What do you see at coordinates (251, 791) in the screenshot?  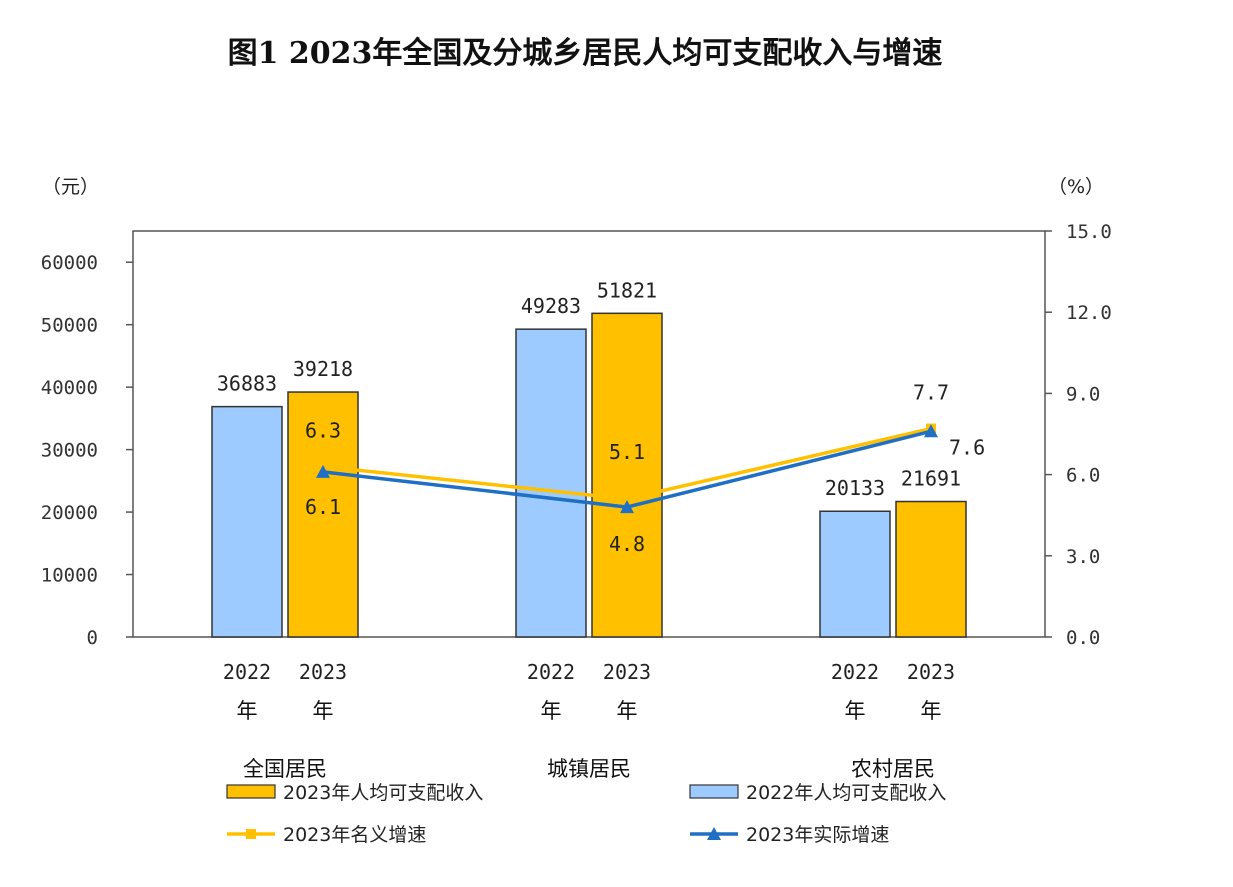 I see `legend-swatch-2023` at bounding box center [251, 791].